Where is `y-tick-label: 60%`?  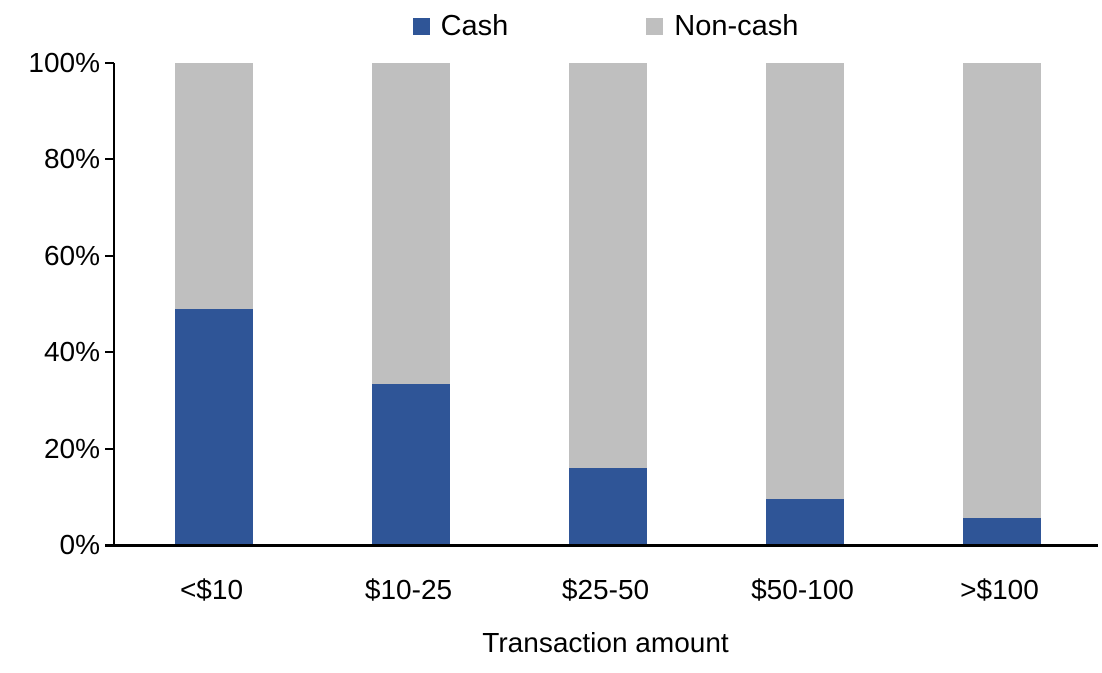
y-tick-label: 60% is located at coordinates (71, 255).